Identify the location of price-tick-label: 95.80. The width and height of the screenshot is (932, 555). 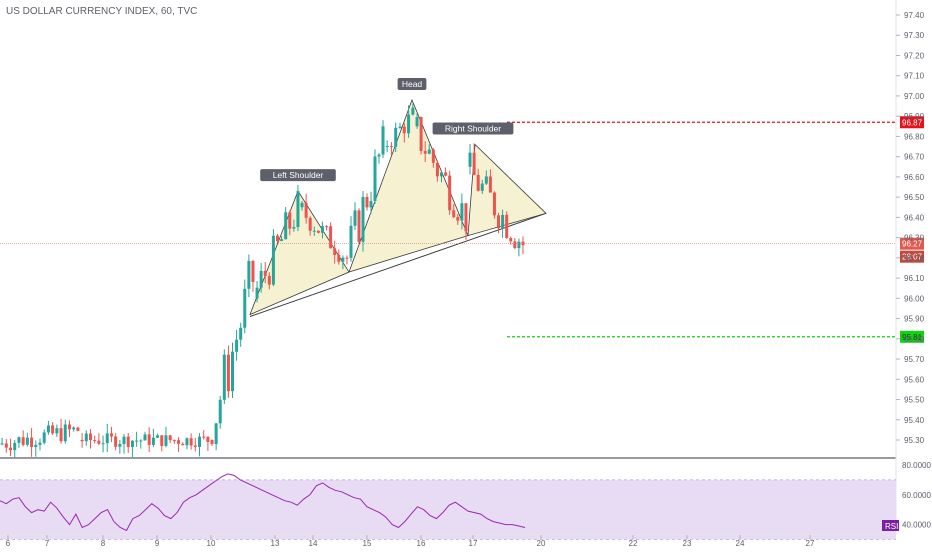
(914, 339).